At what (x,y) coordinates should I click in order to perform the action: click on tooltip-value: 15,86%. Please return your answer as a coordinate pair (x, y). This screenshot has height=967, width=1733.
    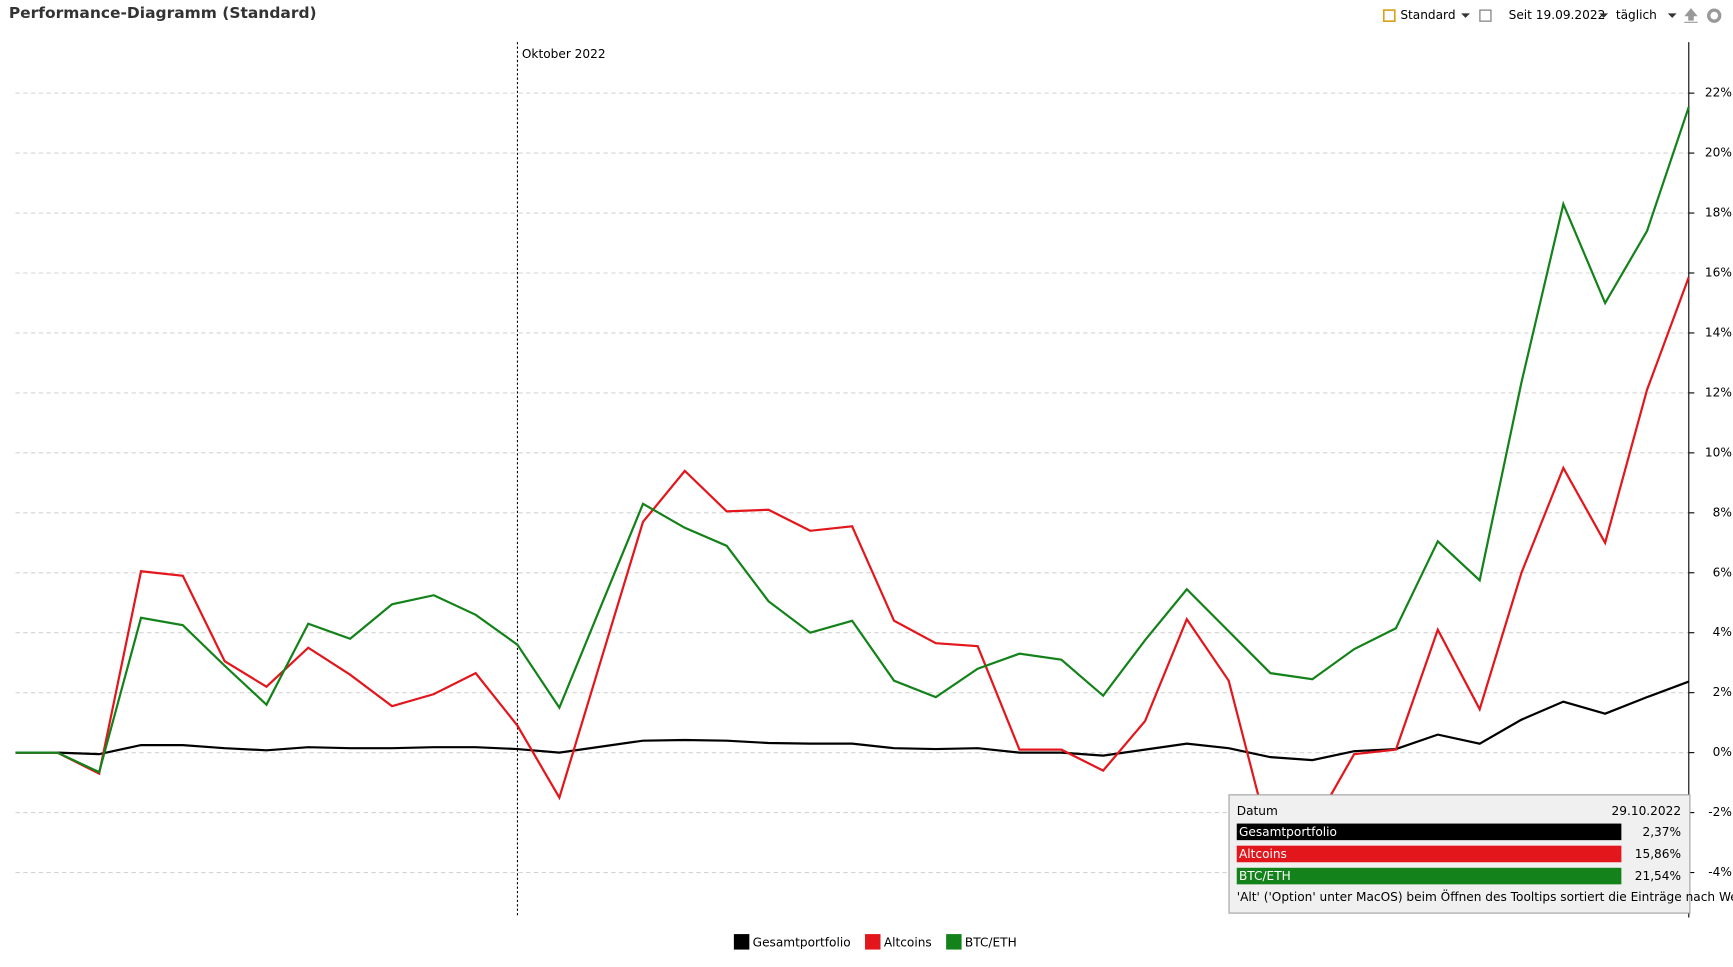
    Looking at the image, I should click on (1658, 854).